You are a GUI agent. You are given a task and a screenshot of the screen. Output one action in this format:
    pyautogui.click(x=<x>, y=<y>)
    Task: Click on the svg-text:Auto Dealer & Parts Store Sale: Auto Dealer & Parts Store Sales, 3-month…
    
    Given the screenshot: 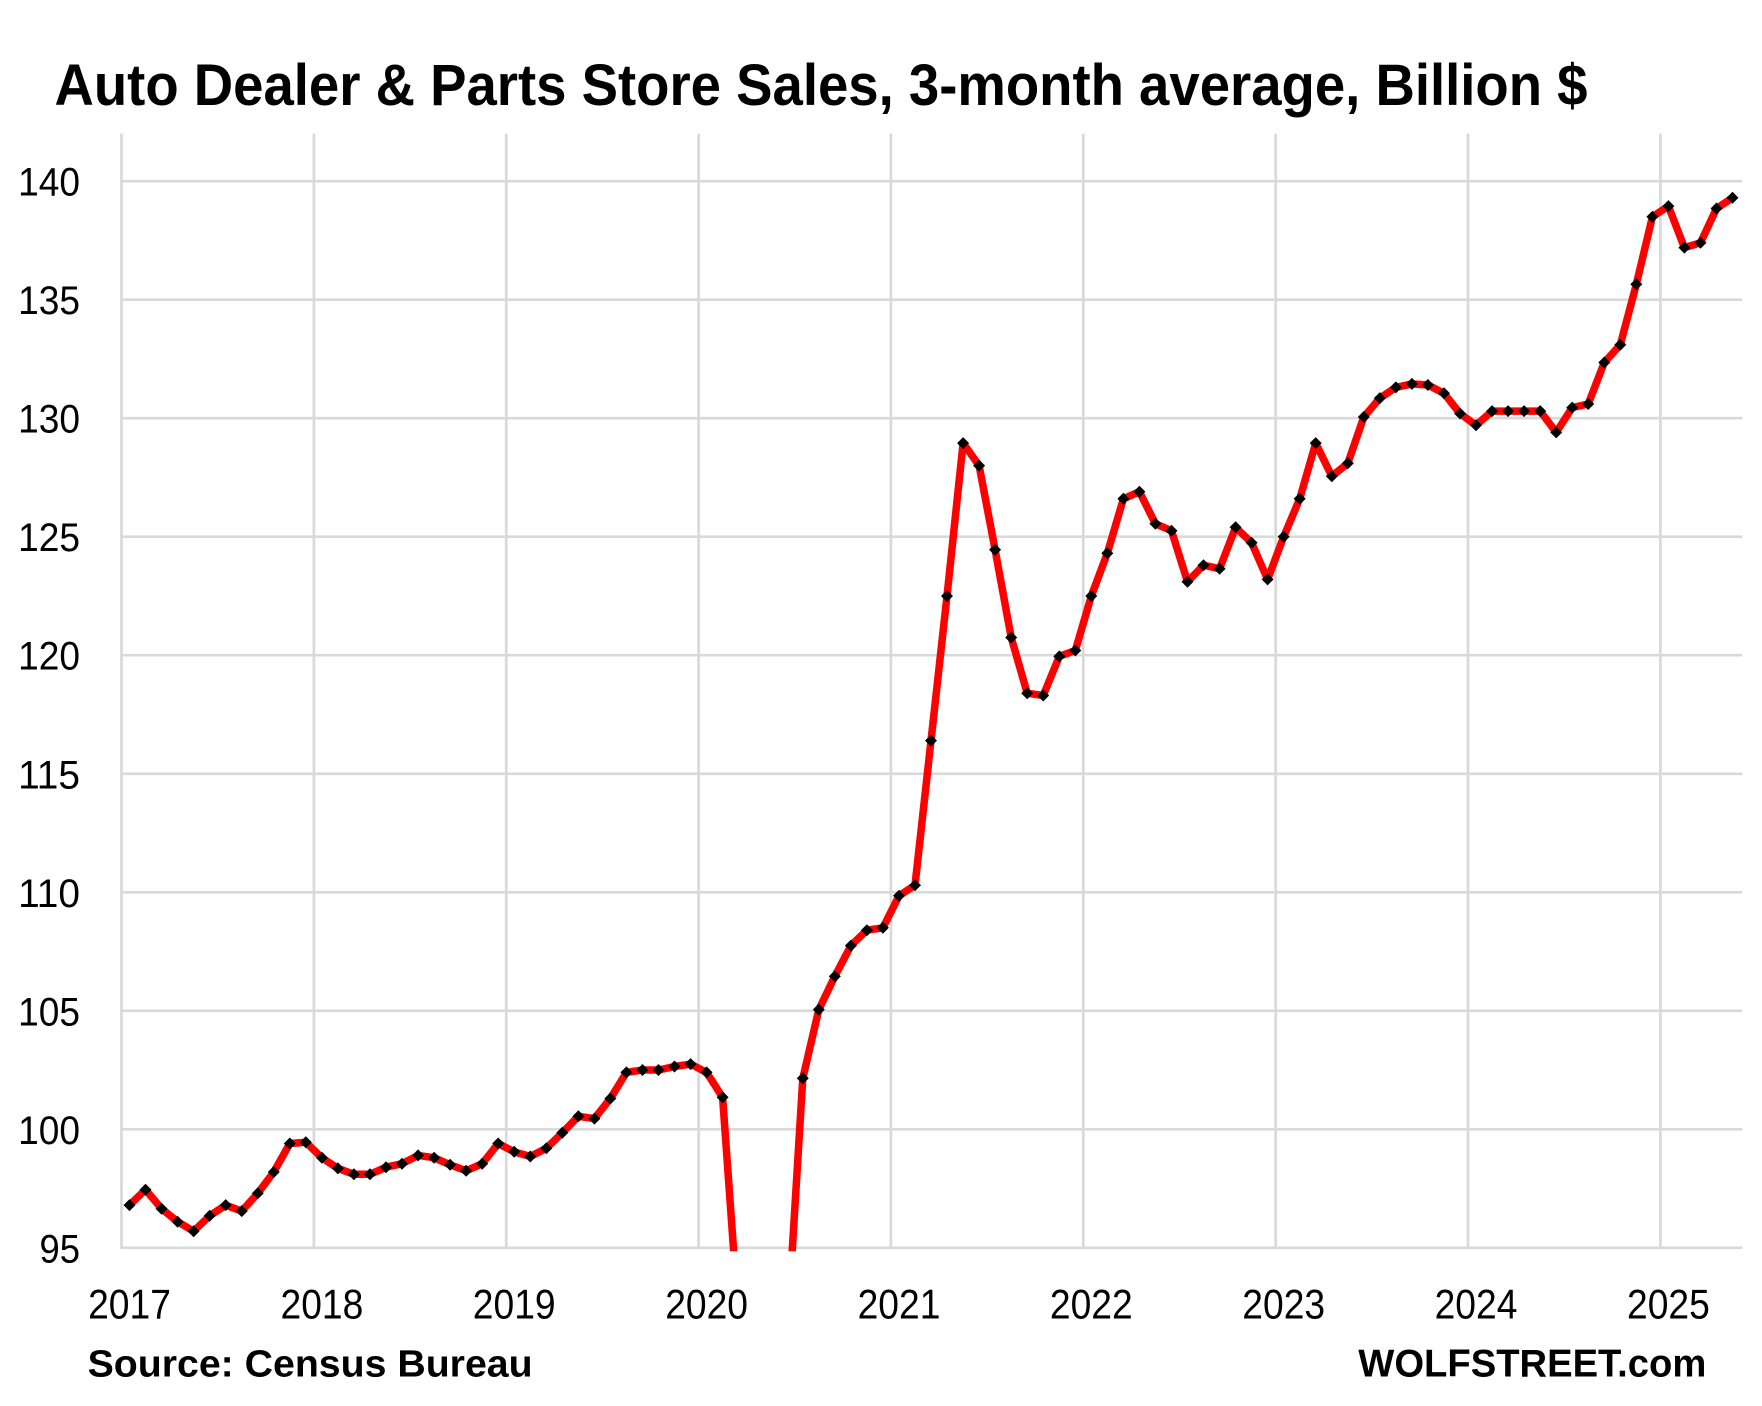 What is the action you would take?
    pyautogui.click(x=821, y=85)
    